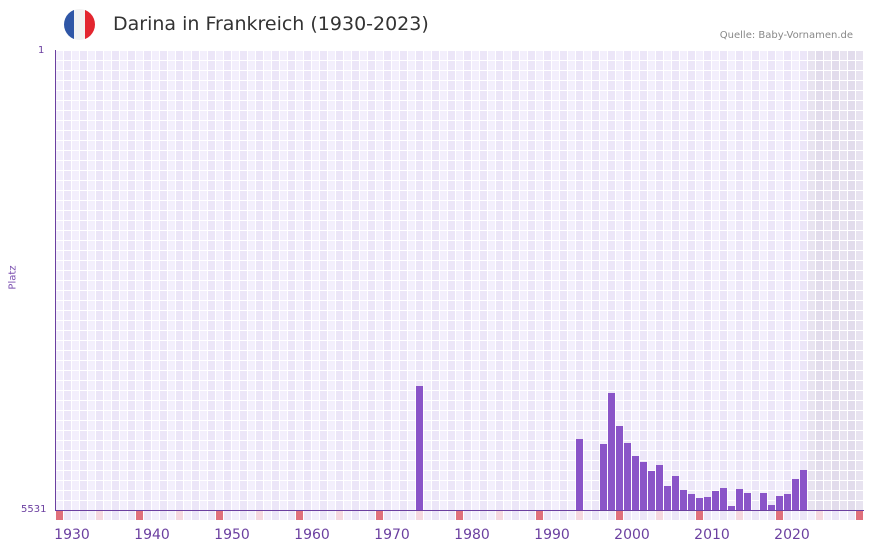  Describe the element at coordinates (419, 448) in the screenshot. I see `bar-1973` at that location.